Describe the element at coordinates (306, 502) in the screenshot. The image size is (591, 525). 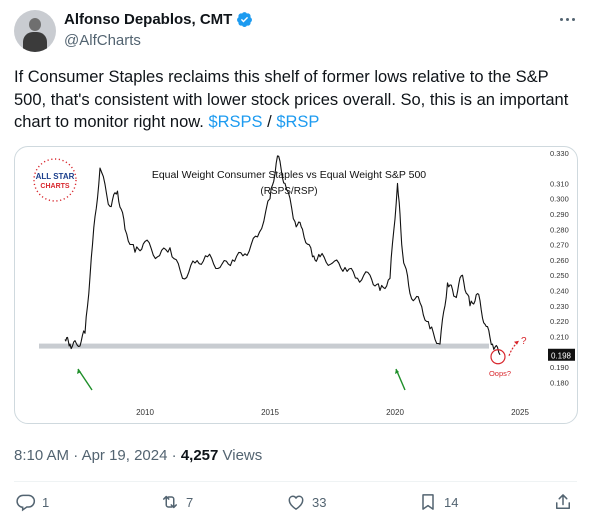
I see `like-button: 33` at that location.